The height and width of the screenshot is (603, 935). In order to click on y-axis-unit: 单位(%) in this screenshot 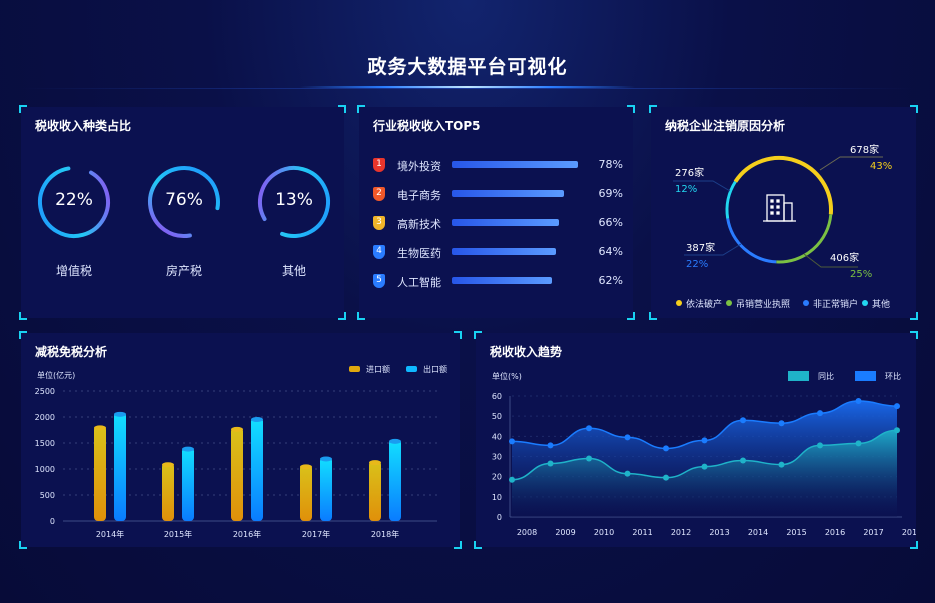, I will do `click(507, 376)`.